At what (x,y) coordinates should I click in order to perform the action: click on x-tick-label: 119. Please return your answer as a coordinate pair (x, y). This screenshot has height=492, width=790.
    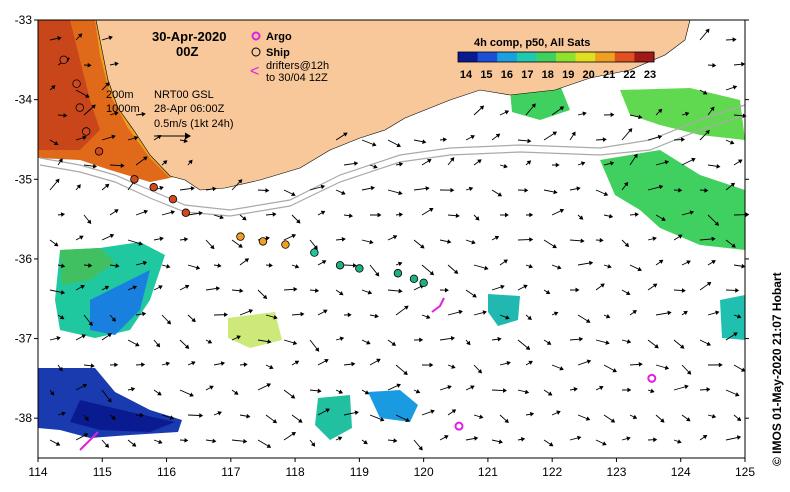
    Looking at the image, I should click on (359, 472).